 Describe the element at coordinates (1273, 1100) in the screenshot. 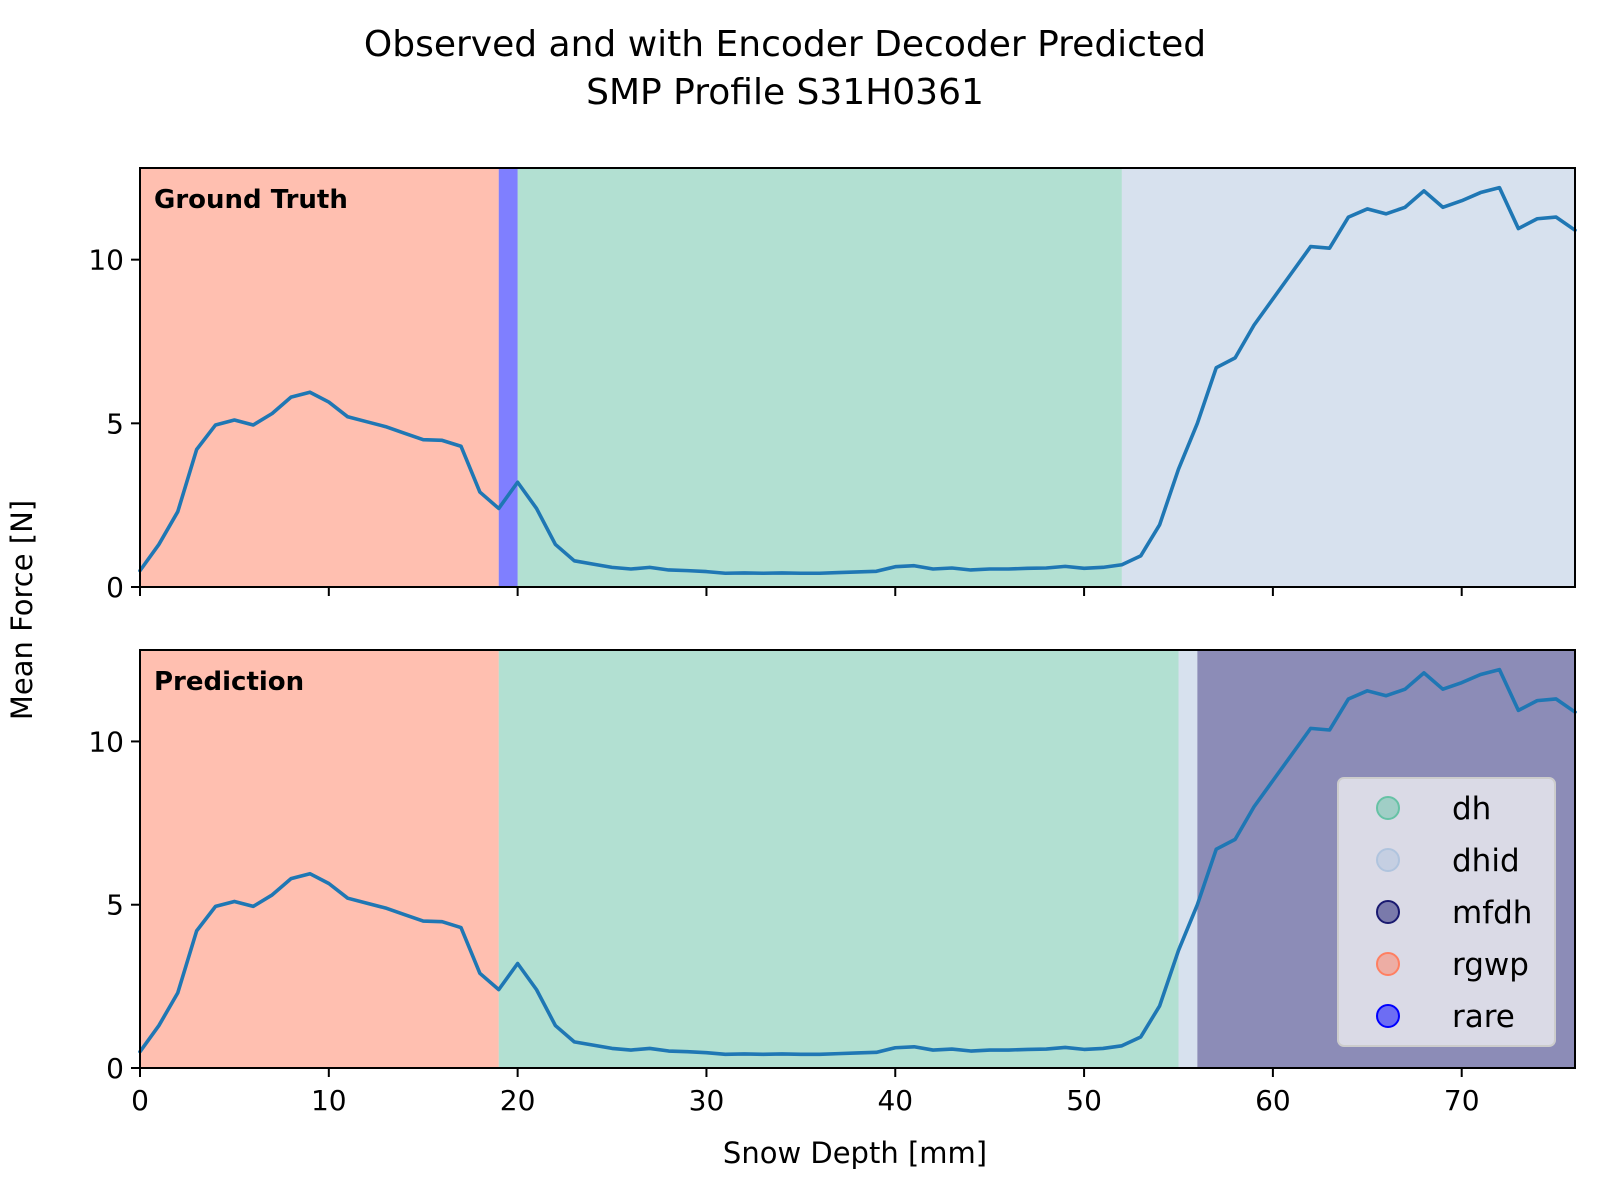

I see `x-tick-label: 60` at that location.